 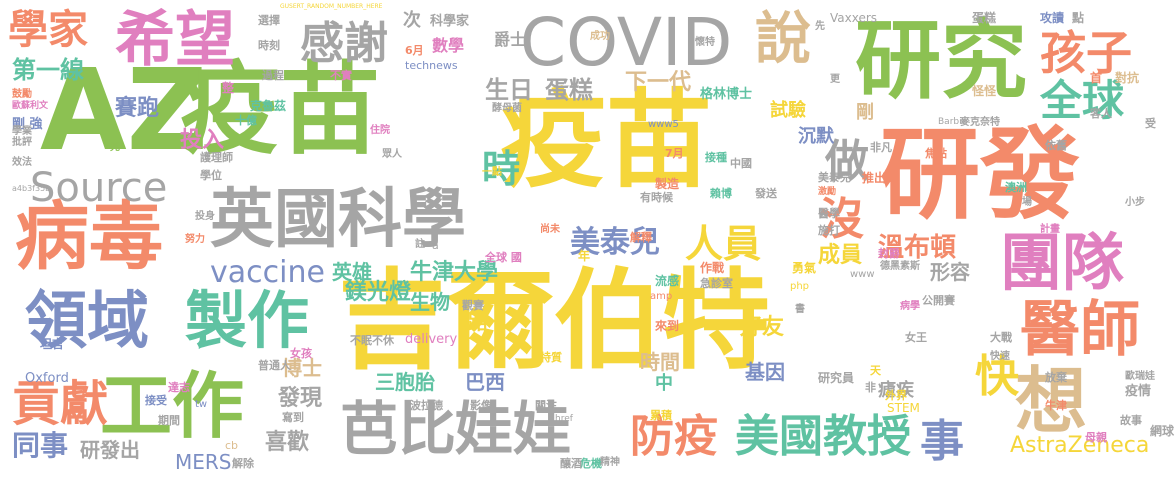 I want to click on word-kuaisu: 快速, so click(x=1000, y=357).